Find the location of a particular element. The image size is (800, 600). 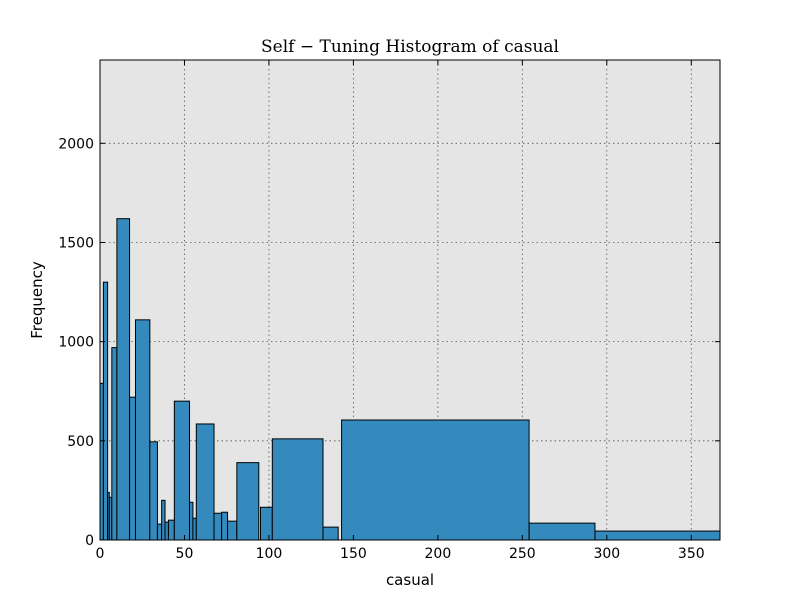

y-tick-label: 1500 is located at coordinates (76, 243).